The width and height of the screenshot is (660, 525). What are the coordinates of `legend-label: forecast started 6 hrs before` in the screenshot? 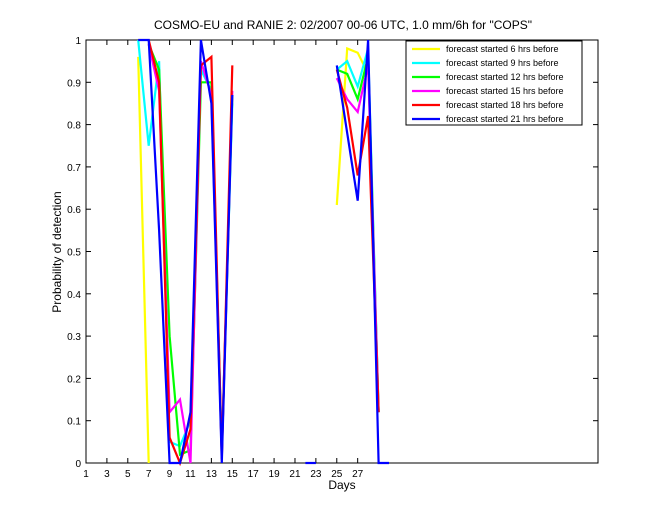 It's located at (502, 49).